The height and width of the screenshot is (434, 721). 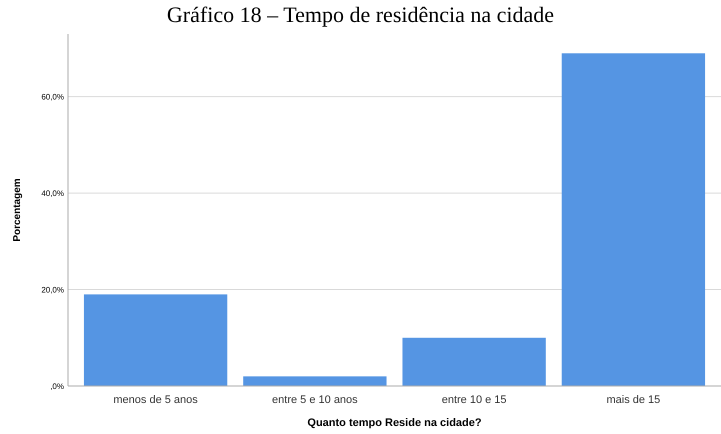 What do you see at coordinates (155, 400) in the screenshot?
I see `x-tick-label: menos de 5 anos` at bounding box center [155, 400].